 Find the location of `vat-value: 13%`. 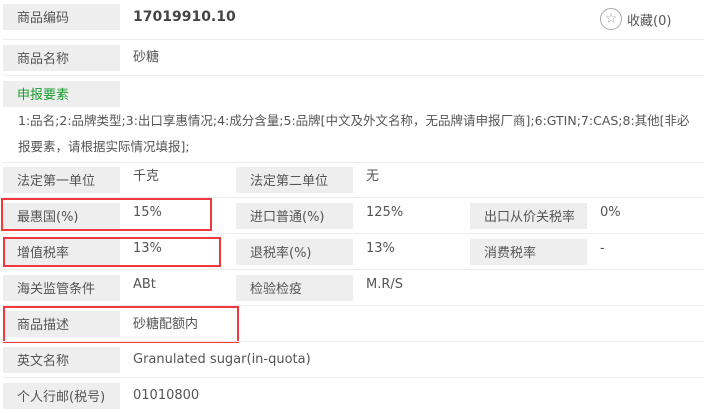

vat-value: 13% is located at coordinates (147, 248).